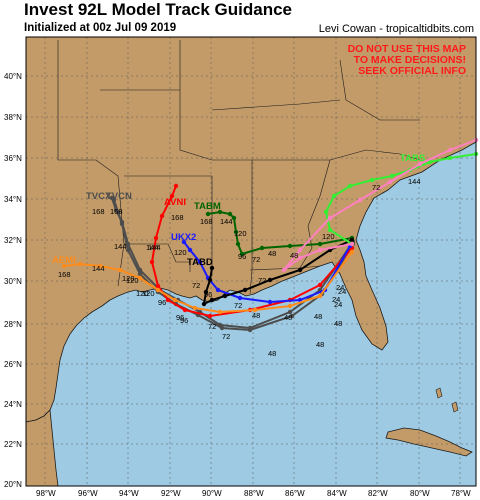  I want to click on model-label-tabs: TABS, so click(412, 158).